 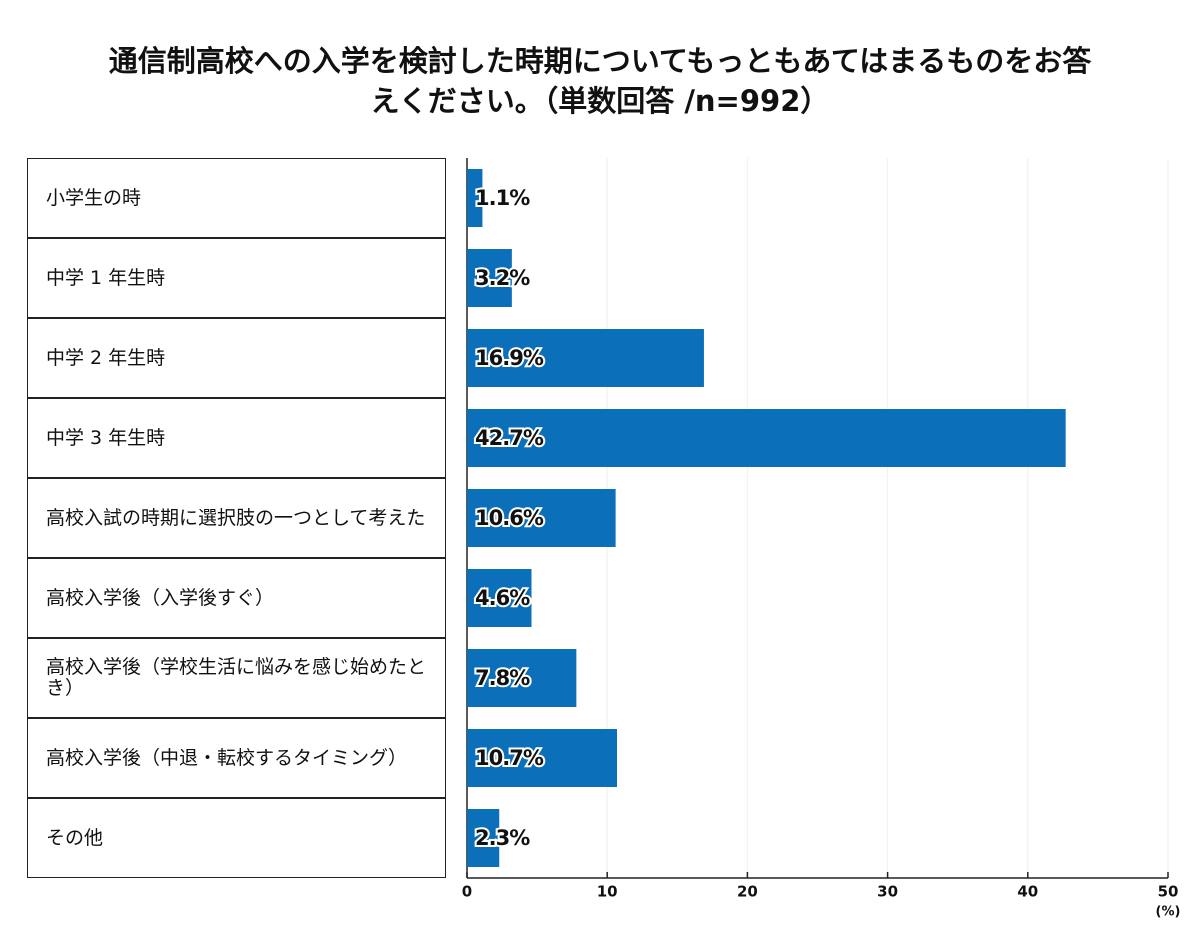 What do you see at coordinates (509, 518) in the screenshot?
I see `value-label: 10.6%` at bounding box center [509, 518].